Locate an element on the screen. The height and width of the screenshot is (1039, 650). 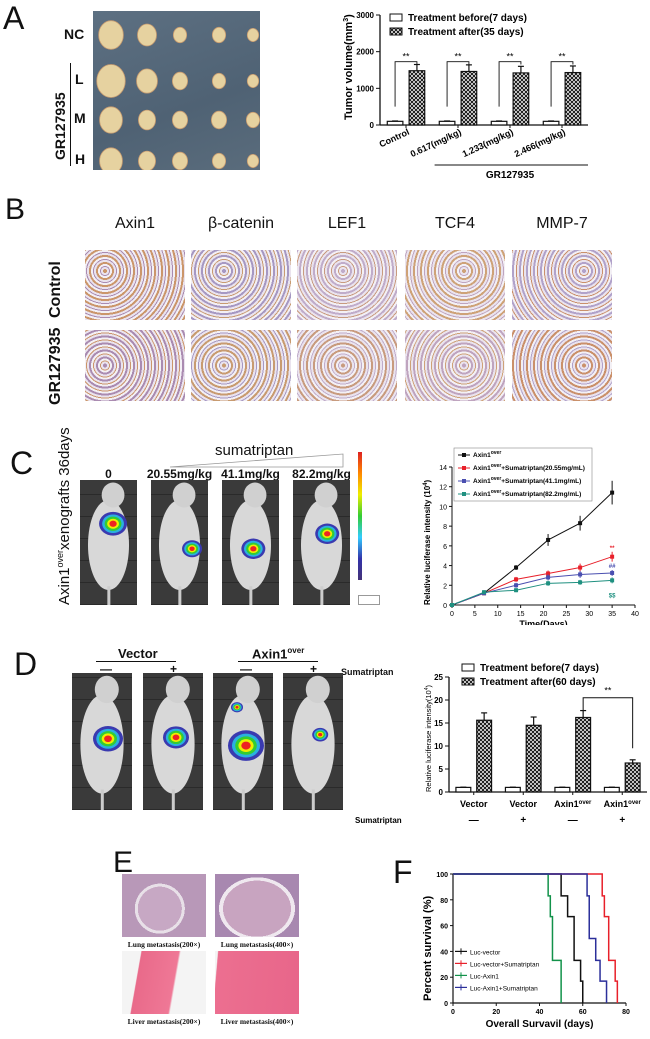
x-tick-label: 0.617(mg/kg) is located at coordinates (436, 143).